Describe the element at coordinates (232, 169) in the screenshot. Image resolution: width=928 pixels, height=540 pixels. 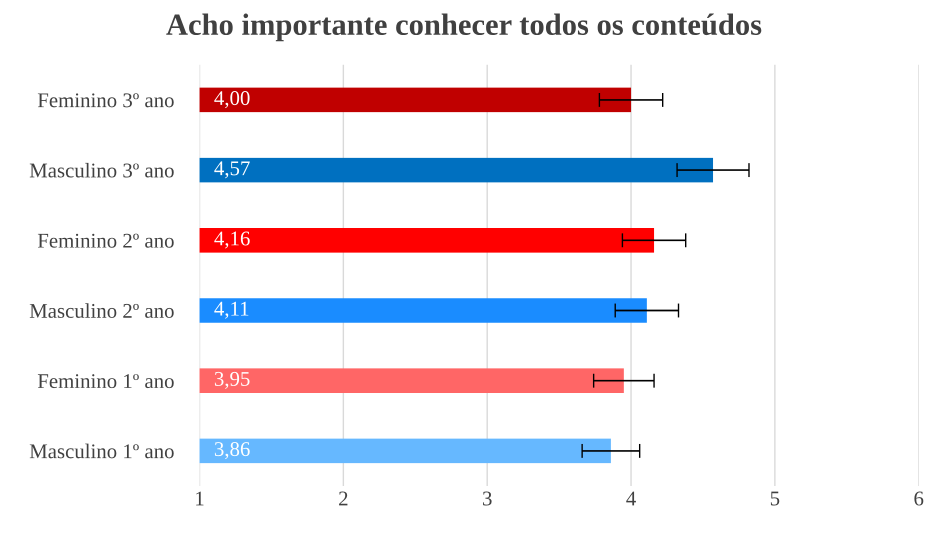
I see `data-label: 4,57` at that location.